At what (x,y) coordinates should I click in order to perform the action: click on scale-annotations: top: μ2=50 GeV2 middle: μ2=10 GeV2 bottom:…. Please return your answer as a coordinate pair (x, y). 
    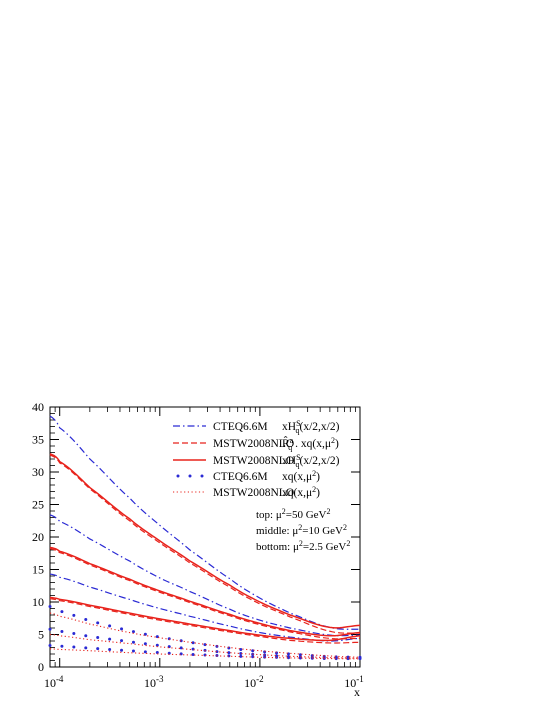
    Looking at the image, I should click on (303, 530).